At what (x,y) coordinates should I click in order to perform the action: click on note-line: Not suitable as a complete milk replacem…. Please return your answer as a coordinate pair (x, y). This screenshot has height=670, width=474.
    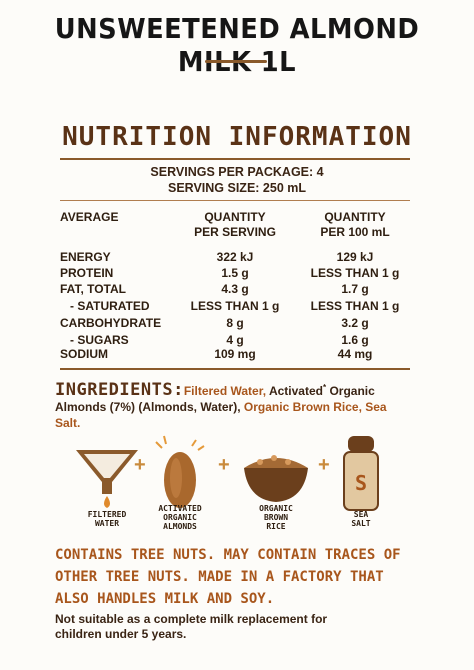
    Looking at the image, I should click on (191, 619).